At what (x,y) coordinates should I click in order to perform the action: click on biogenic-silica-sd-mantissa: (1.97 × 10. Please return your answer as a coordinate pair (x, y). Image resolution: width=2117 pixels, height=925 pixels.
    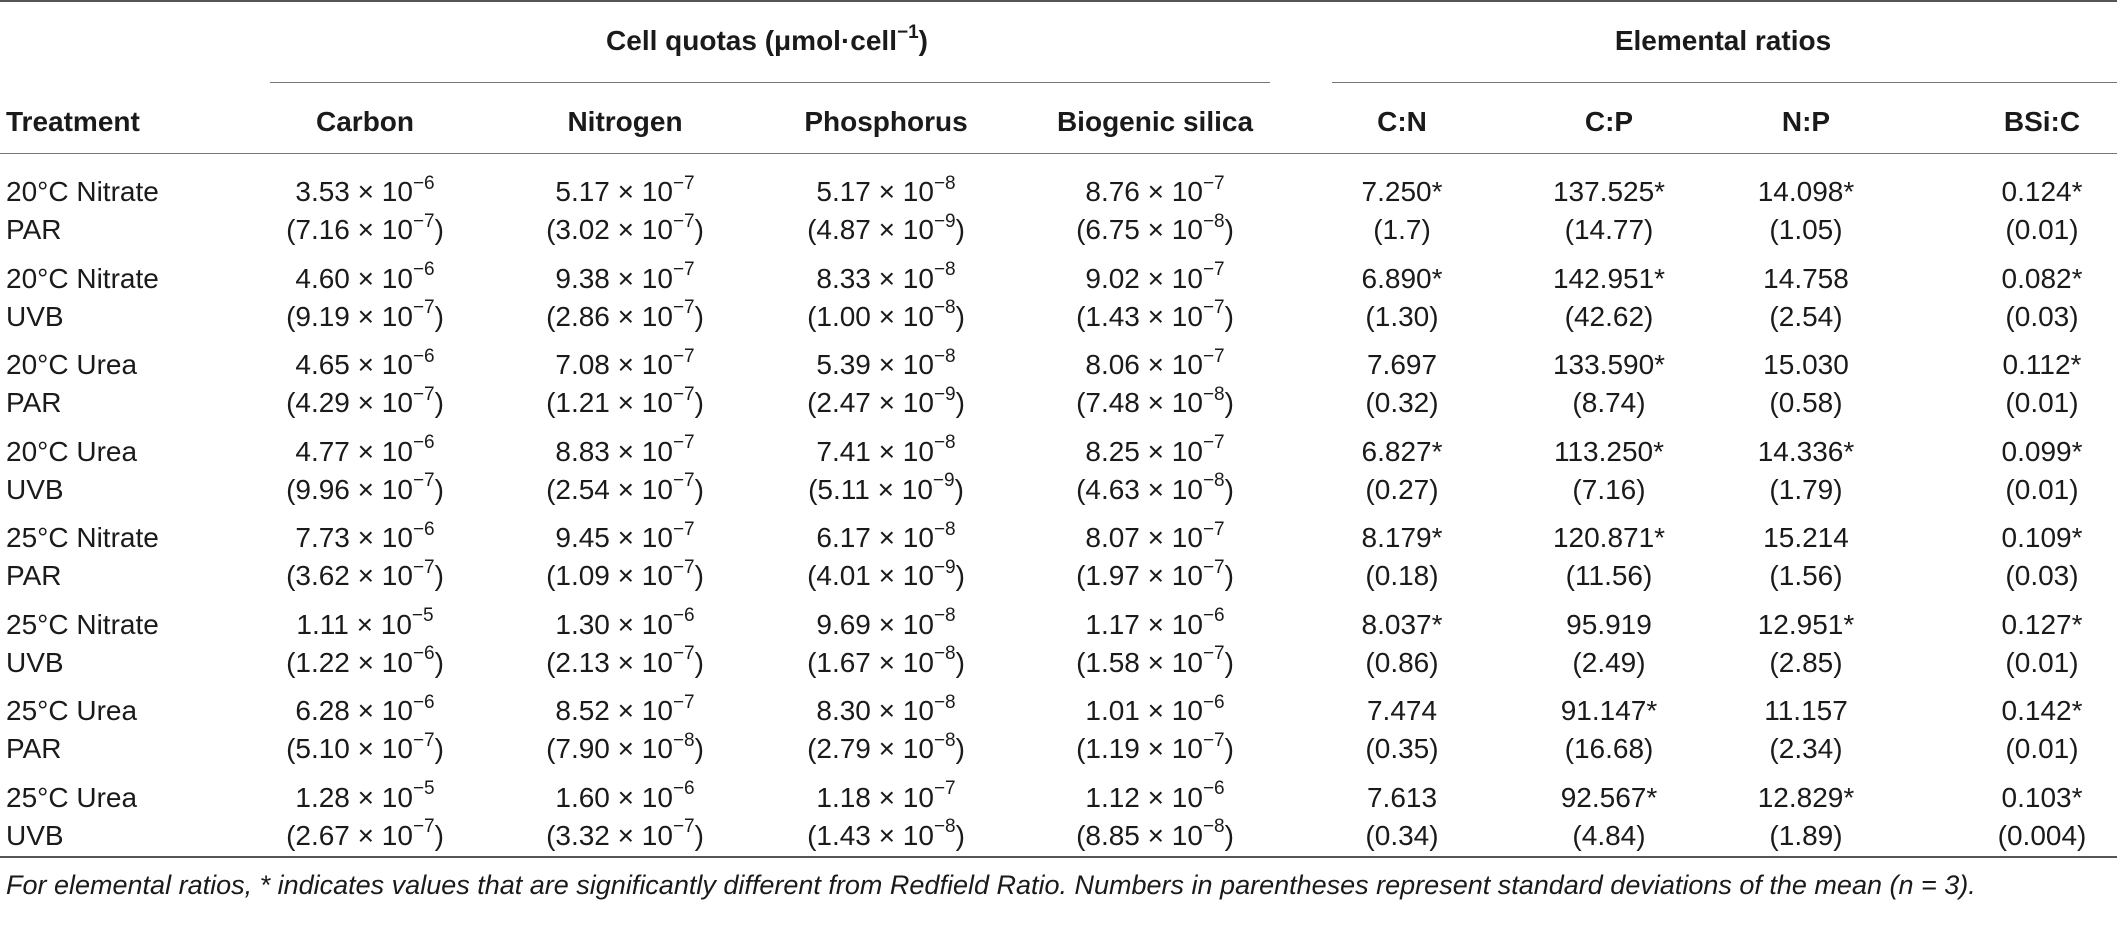
    Looking at the image, I should click on (1139, 575).